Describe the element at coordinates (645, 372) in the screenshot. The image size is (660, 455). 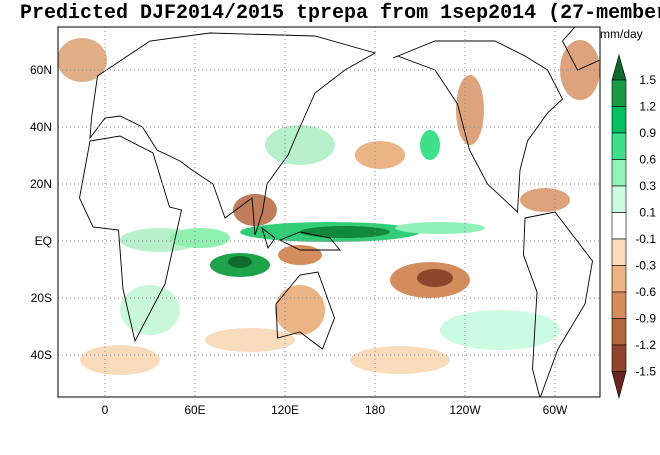
I see `colorbar-label: -1.5` at that location.